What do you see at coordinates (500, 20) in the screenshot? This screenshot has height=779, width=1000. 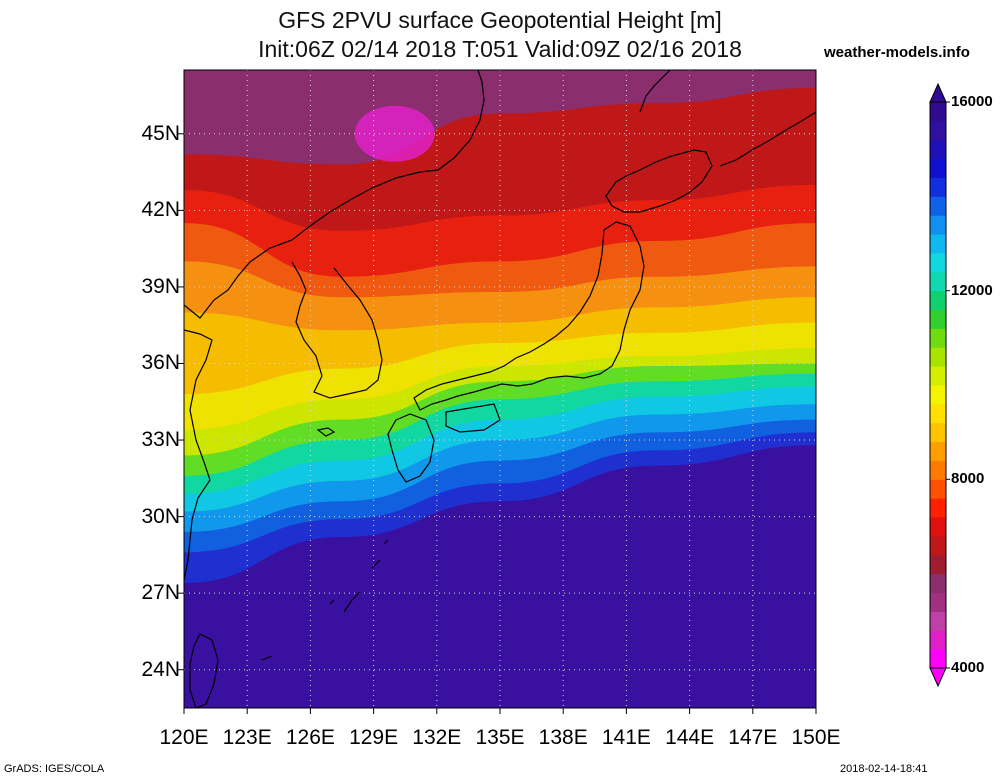 I see `map-title: GFS 2PVU surface Geopotential Height [m]` at bounding box center [500, 20].